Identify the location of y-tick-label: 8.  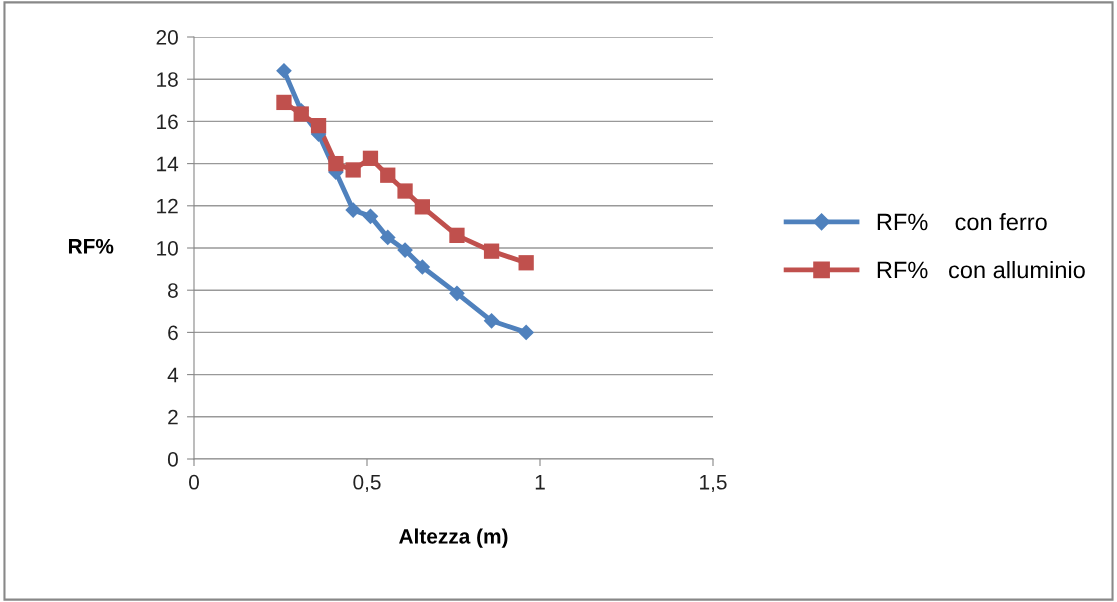
(173, 290).